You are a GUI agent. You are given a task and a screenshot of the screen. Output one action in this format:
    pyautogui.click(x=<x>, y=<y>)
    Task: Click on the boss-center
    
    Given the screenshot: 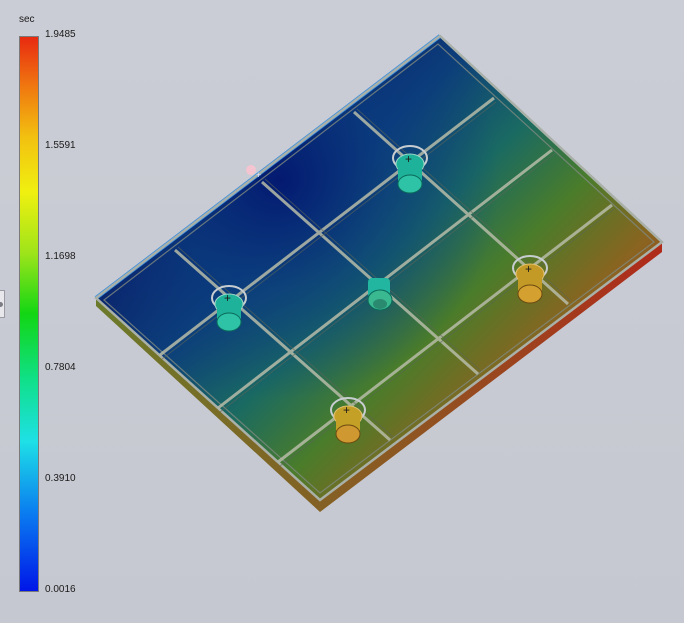 What is the action you would take?
    pyautogui.click(x=380, y=294)
    